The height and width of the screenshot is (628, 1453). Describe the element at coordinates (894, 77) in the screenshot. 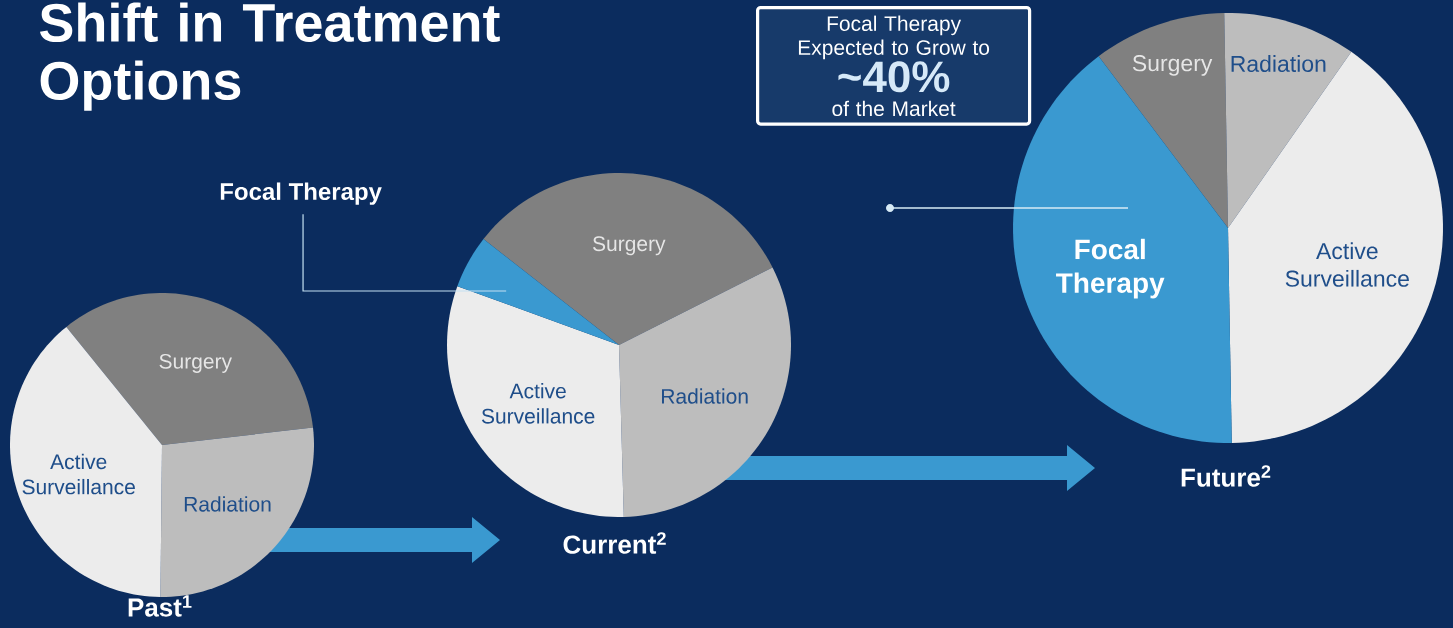

I see `text: ~40%` at that location.